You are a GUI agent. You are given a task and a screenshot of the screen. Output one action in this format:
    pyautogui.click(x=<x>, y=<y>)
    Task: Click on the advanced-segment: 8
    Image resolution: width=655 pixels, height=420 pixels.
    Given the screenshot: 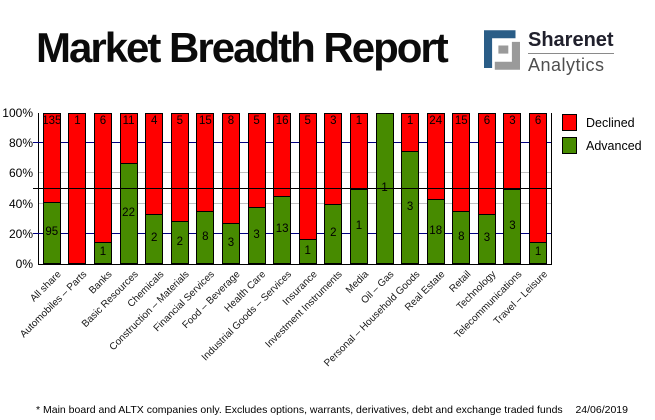 What is the action you would take?
    pyautogui.click(x=205, y=237)
    